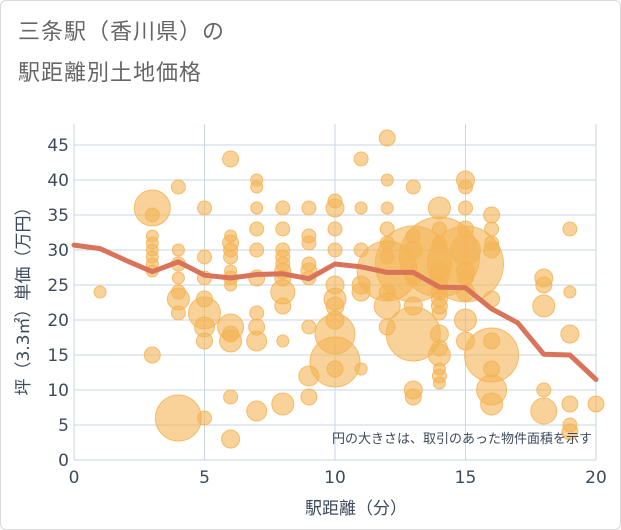 The width and height of the screenshot is (621, 530). What do you see at coordinates (204, 478) in the screenshot?
I see `x-tick-label: 5` at bounding box center [204, 478].